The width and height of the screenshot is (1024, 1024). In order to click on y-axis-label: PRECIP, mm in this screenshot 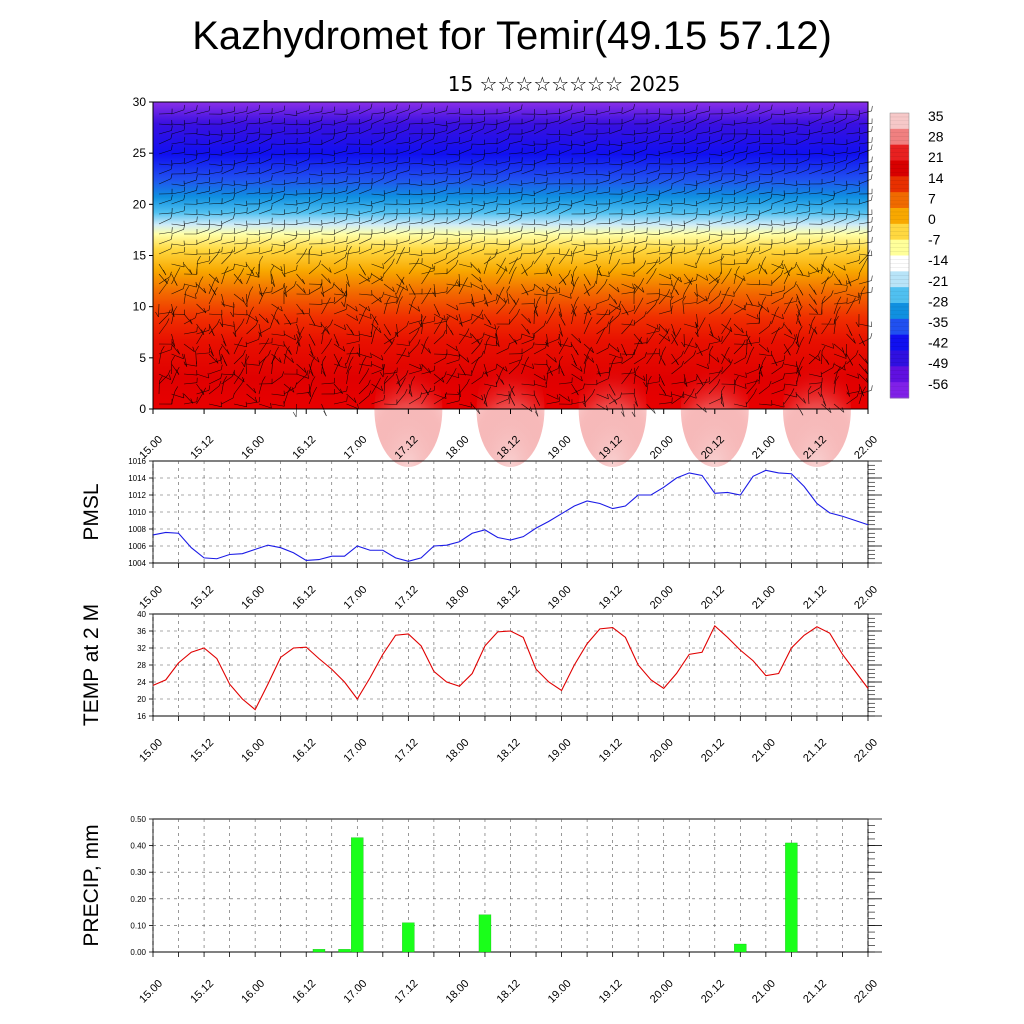, I will do `click(91, 885)`.